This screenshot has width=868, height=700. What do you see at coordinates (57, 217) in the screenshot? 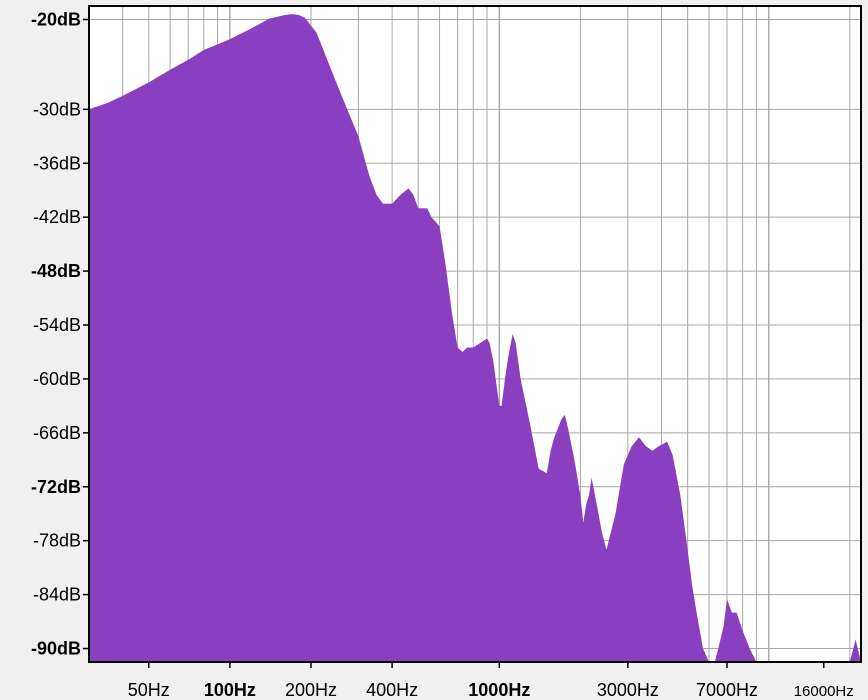
I see `y-tick-label: -42dB` at bounding box center [57, 217].